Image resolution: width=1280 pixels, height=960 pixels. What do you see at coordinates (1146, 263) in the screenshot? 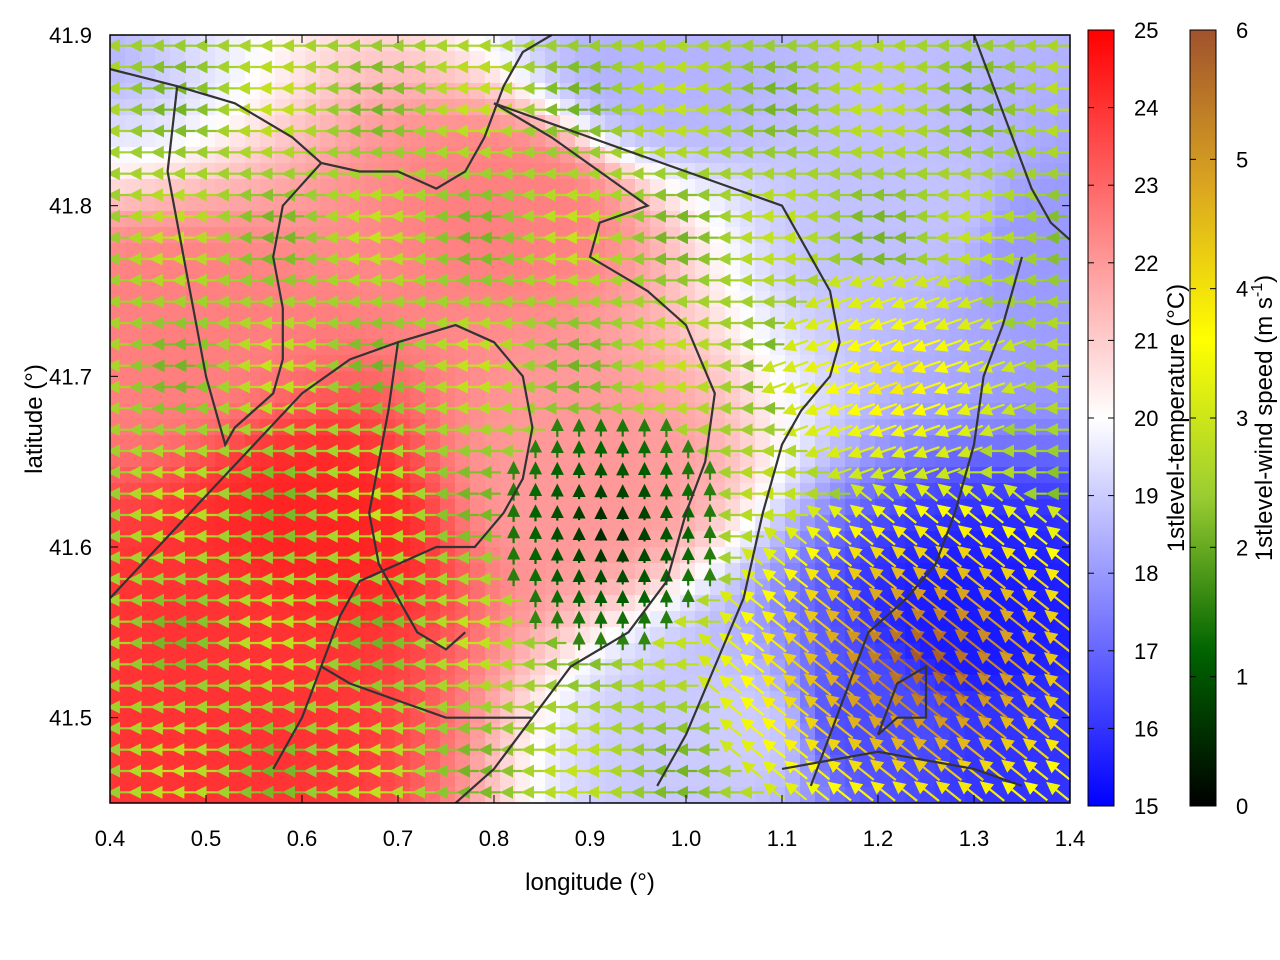
I see `colorbar-tick-label: 22` at bounding box center [1146, 263].